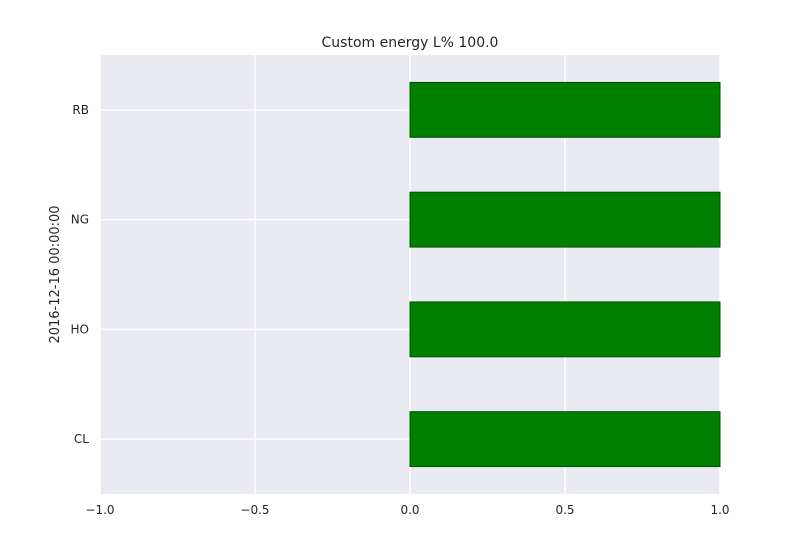 The width and height of the screenshot is (800, 550). I want to click on y-axis-label: 2016-12-16 00:00:00, so click(55, 274).